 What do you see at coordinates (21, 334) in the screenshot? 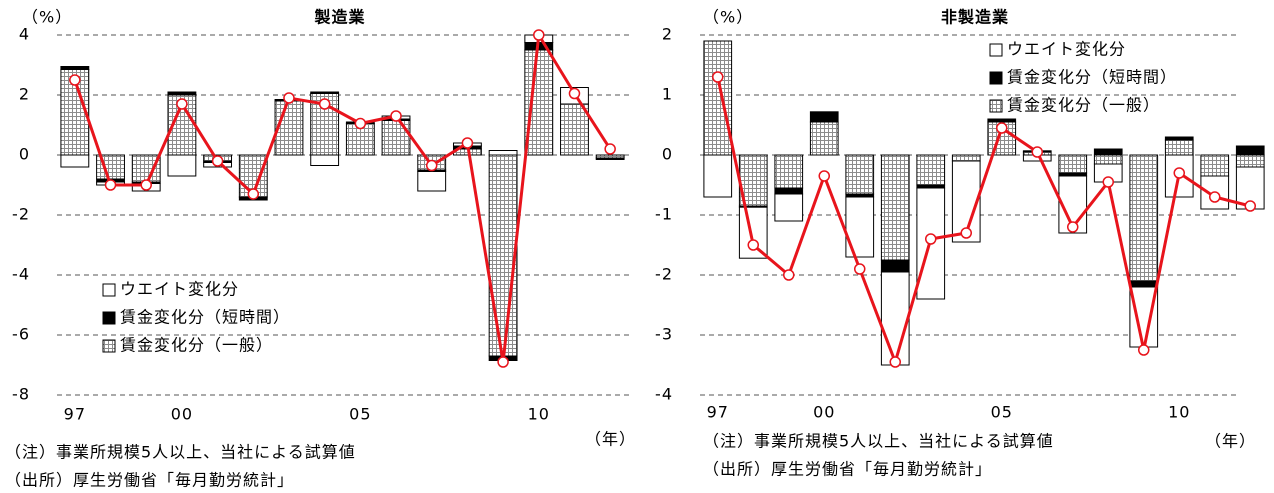
I see `y-tick-label: -6` at bounding box center [21, 334].